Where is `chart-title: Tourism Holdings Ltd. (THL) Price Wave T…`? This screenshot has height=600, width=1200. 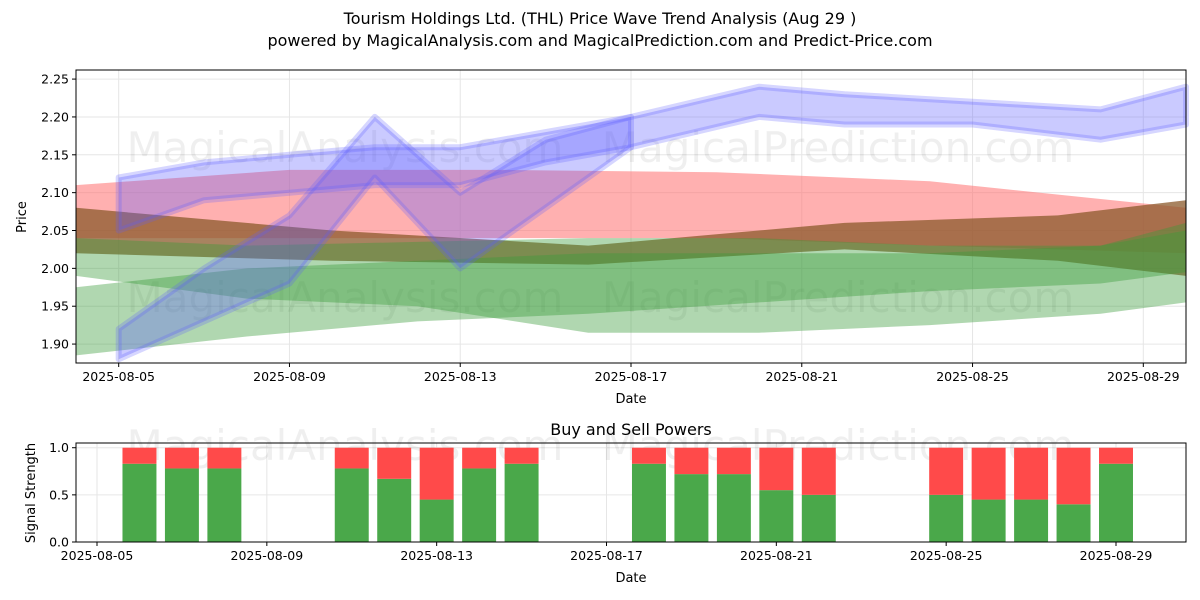 chart-title: Tourism Holdings Ltd. (THL) Price Wave T… is located at coordinates (600, 18).